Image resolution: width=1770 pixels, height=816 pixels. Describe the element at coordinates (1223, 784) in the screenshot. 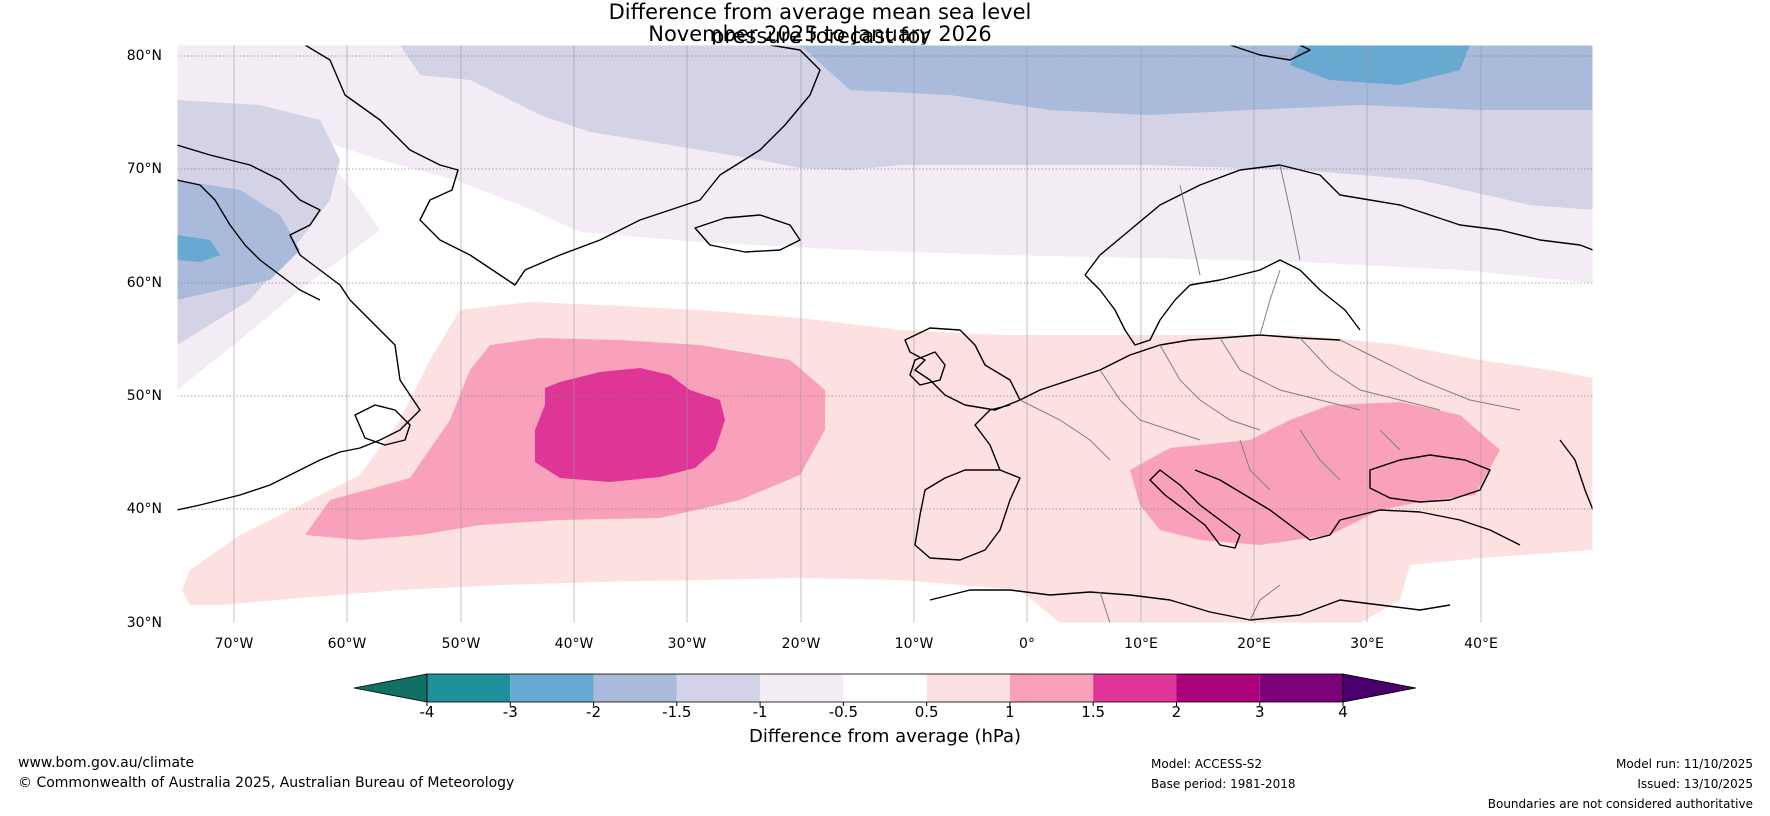

I see `base-period-text: Base period: 1981-2018` at that location.